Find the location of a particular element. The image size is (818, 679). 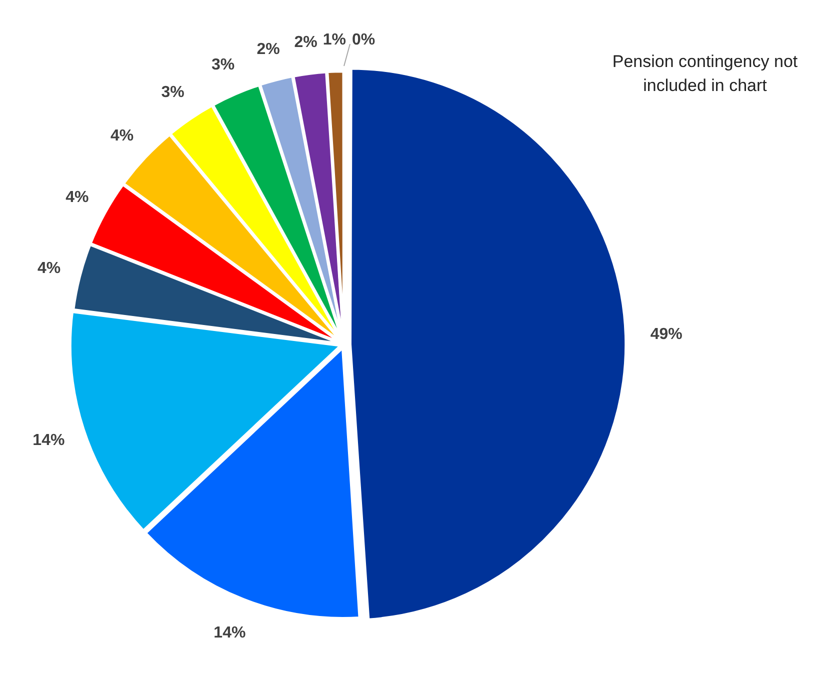

data-label: 49% is located at coordinates (666, 334).